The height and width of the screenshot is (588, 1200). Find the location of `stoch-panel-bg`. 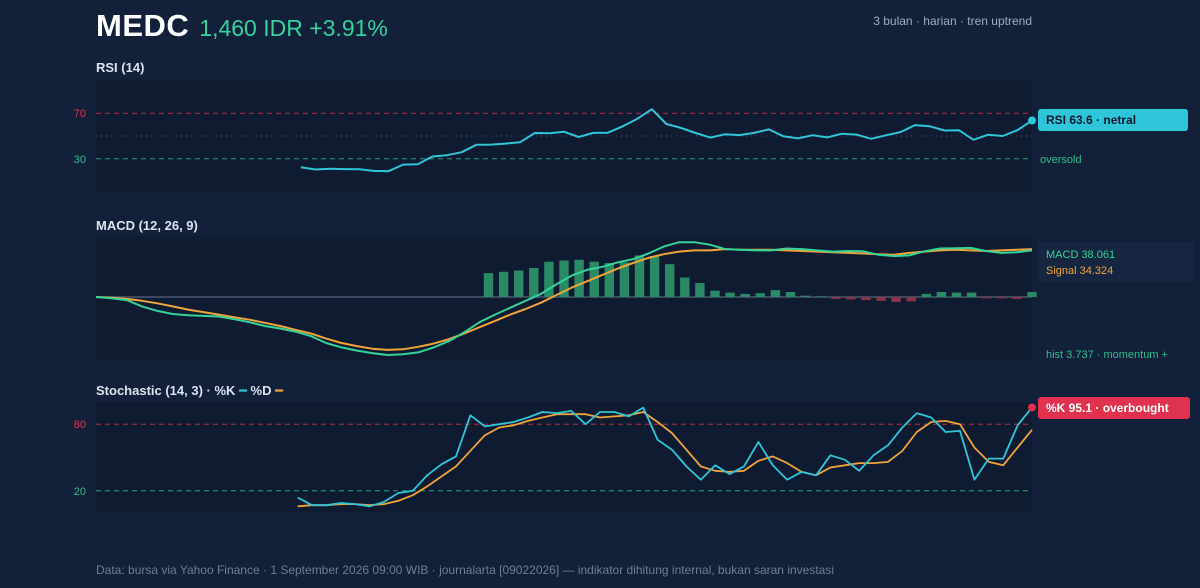

stoch-panel-bg is located at coordinates (564, 457).